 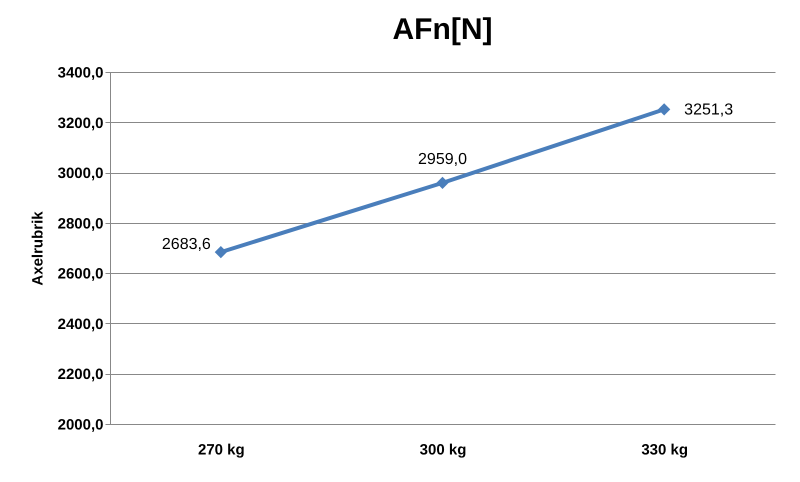 What do you see at coordinates (81, 324) in the screenshot?
I see `y-tick-label: 2400,0` at bounding box center [81, 324].